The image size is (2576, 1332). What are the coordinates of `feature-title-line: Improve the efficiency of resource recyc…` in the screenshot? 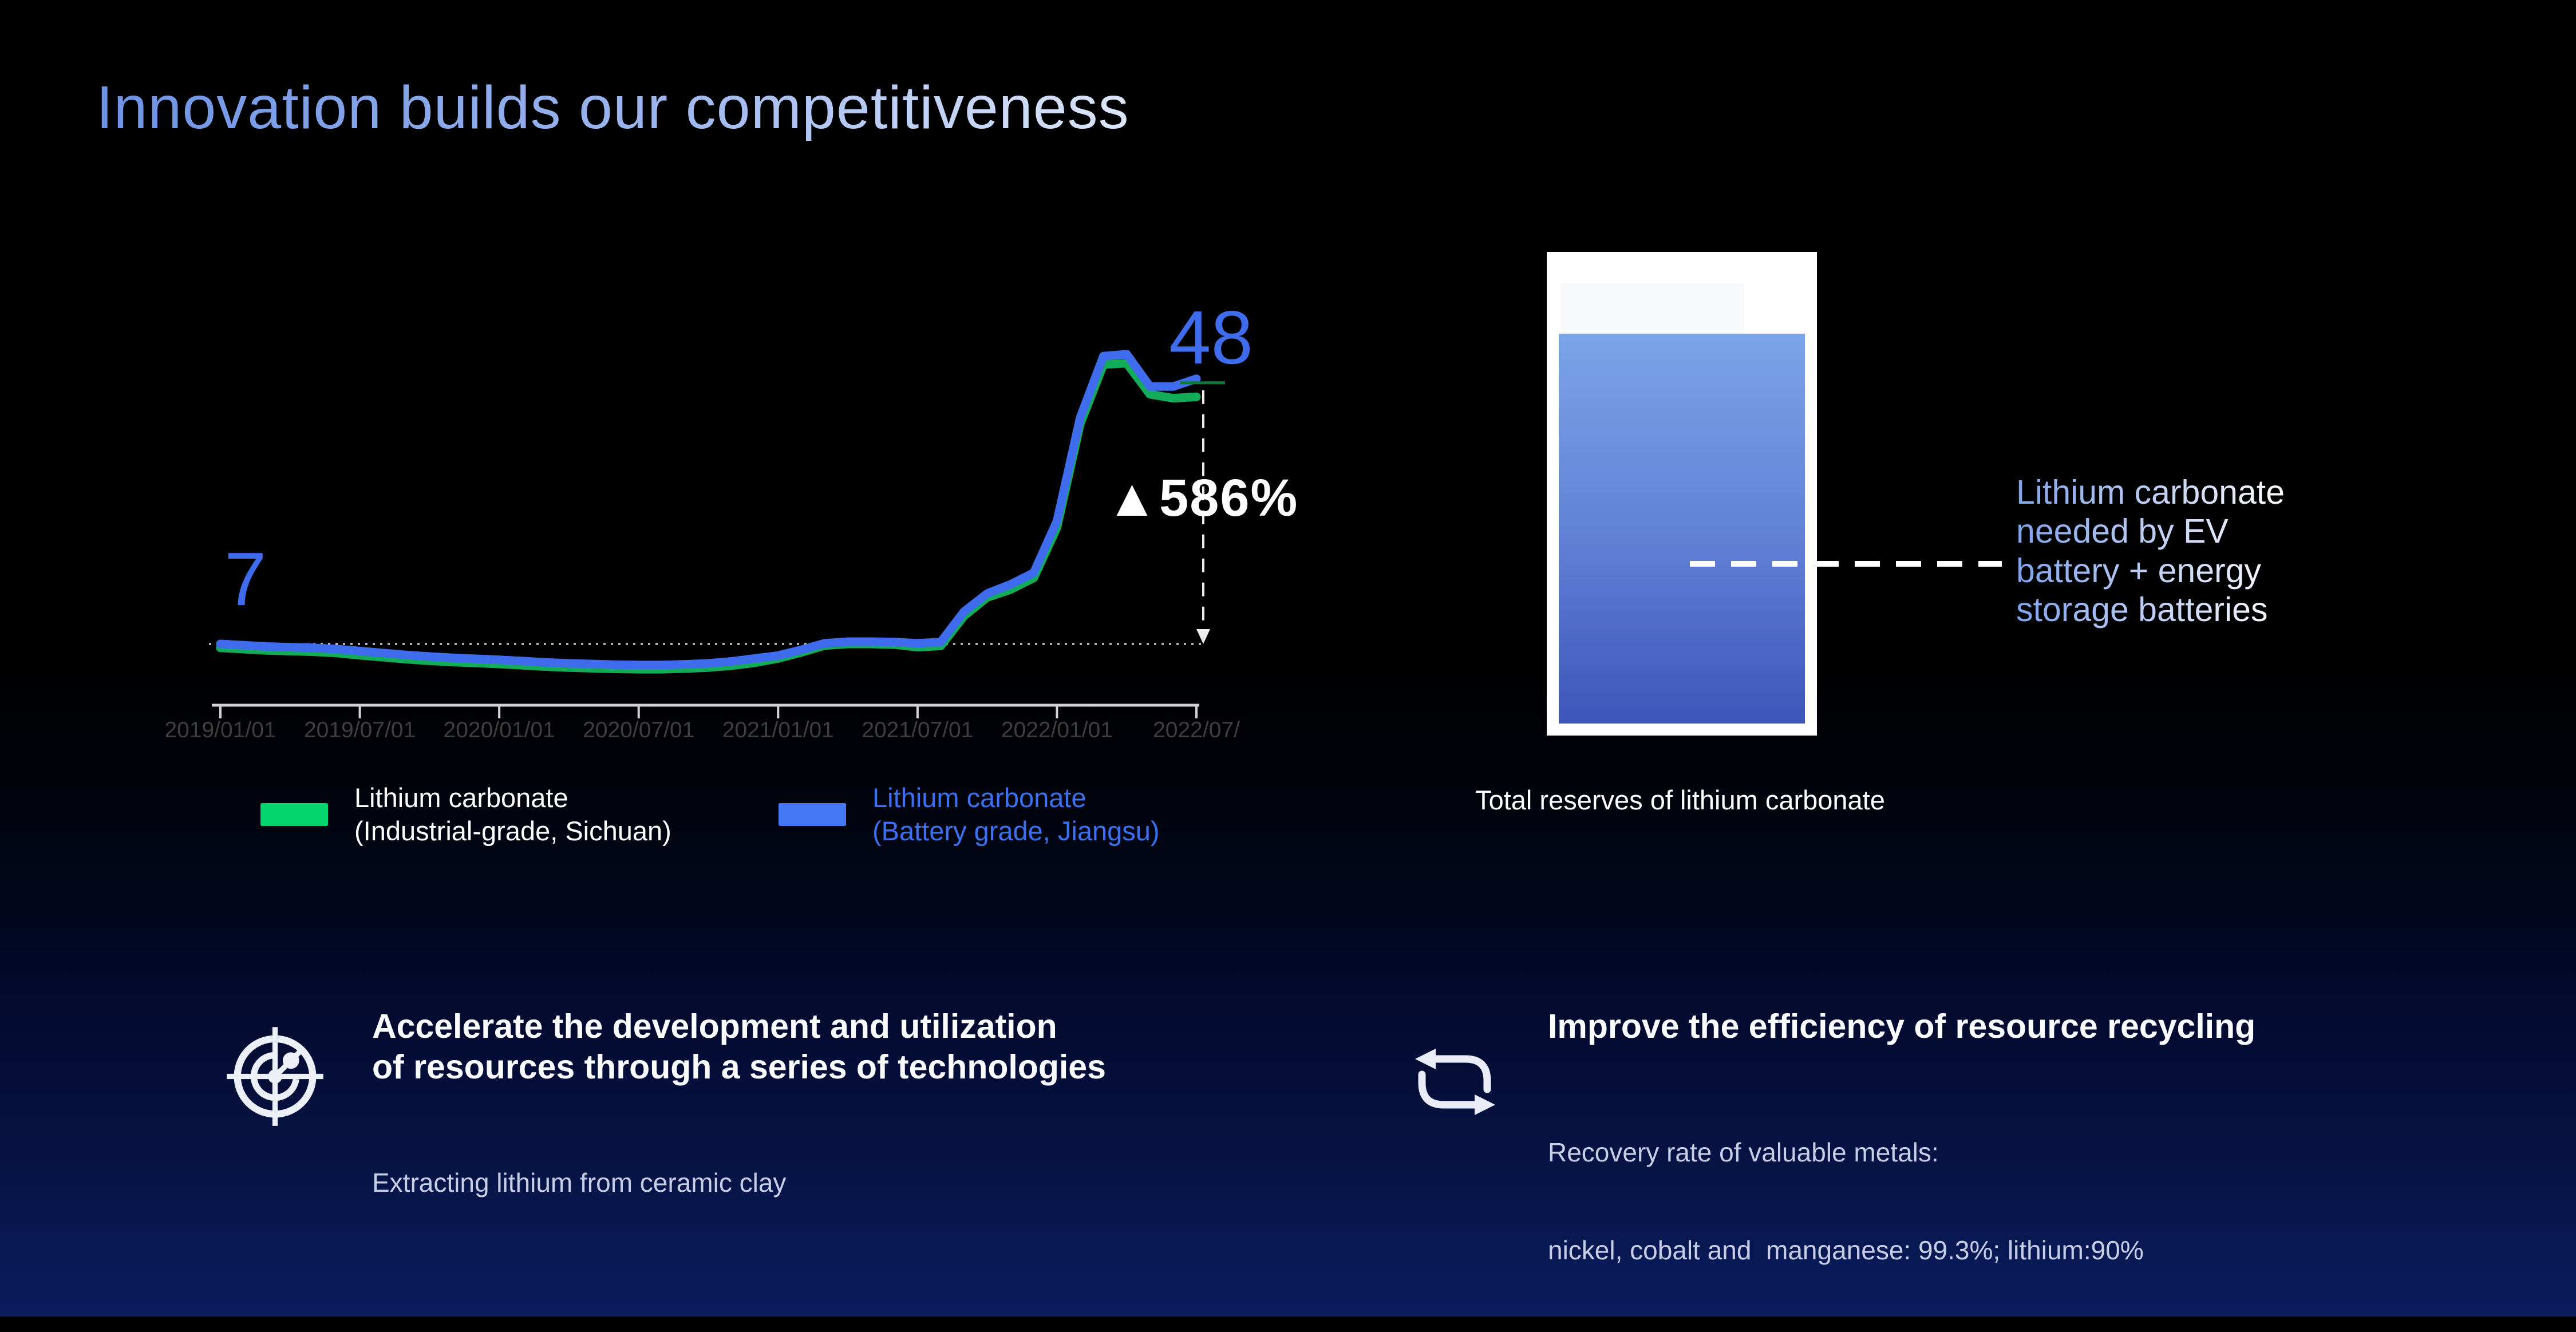 It's located at (1902, 1026).